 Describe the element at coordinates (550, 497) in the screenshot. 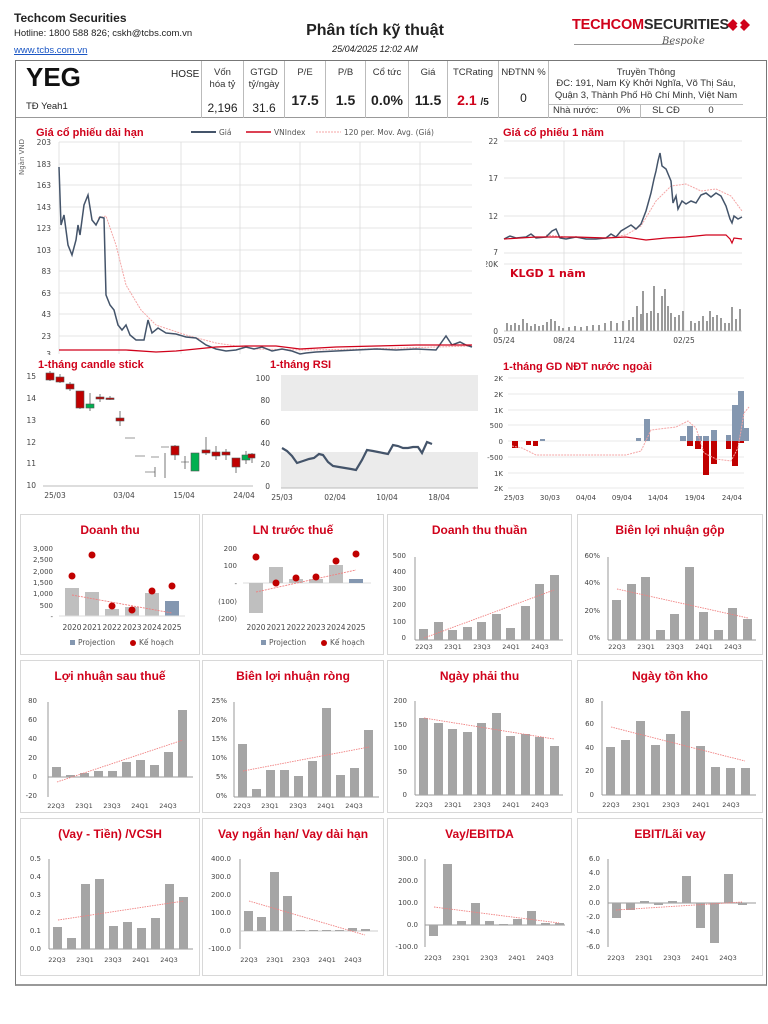

I see `svg-text: 30/03` at that location.